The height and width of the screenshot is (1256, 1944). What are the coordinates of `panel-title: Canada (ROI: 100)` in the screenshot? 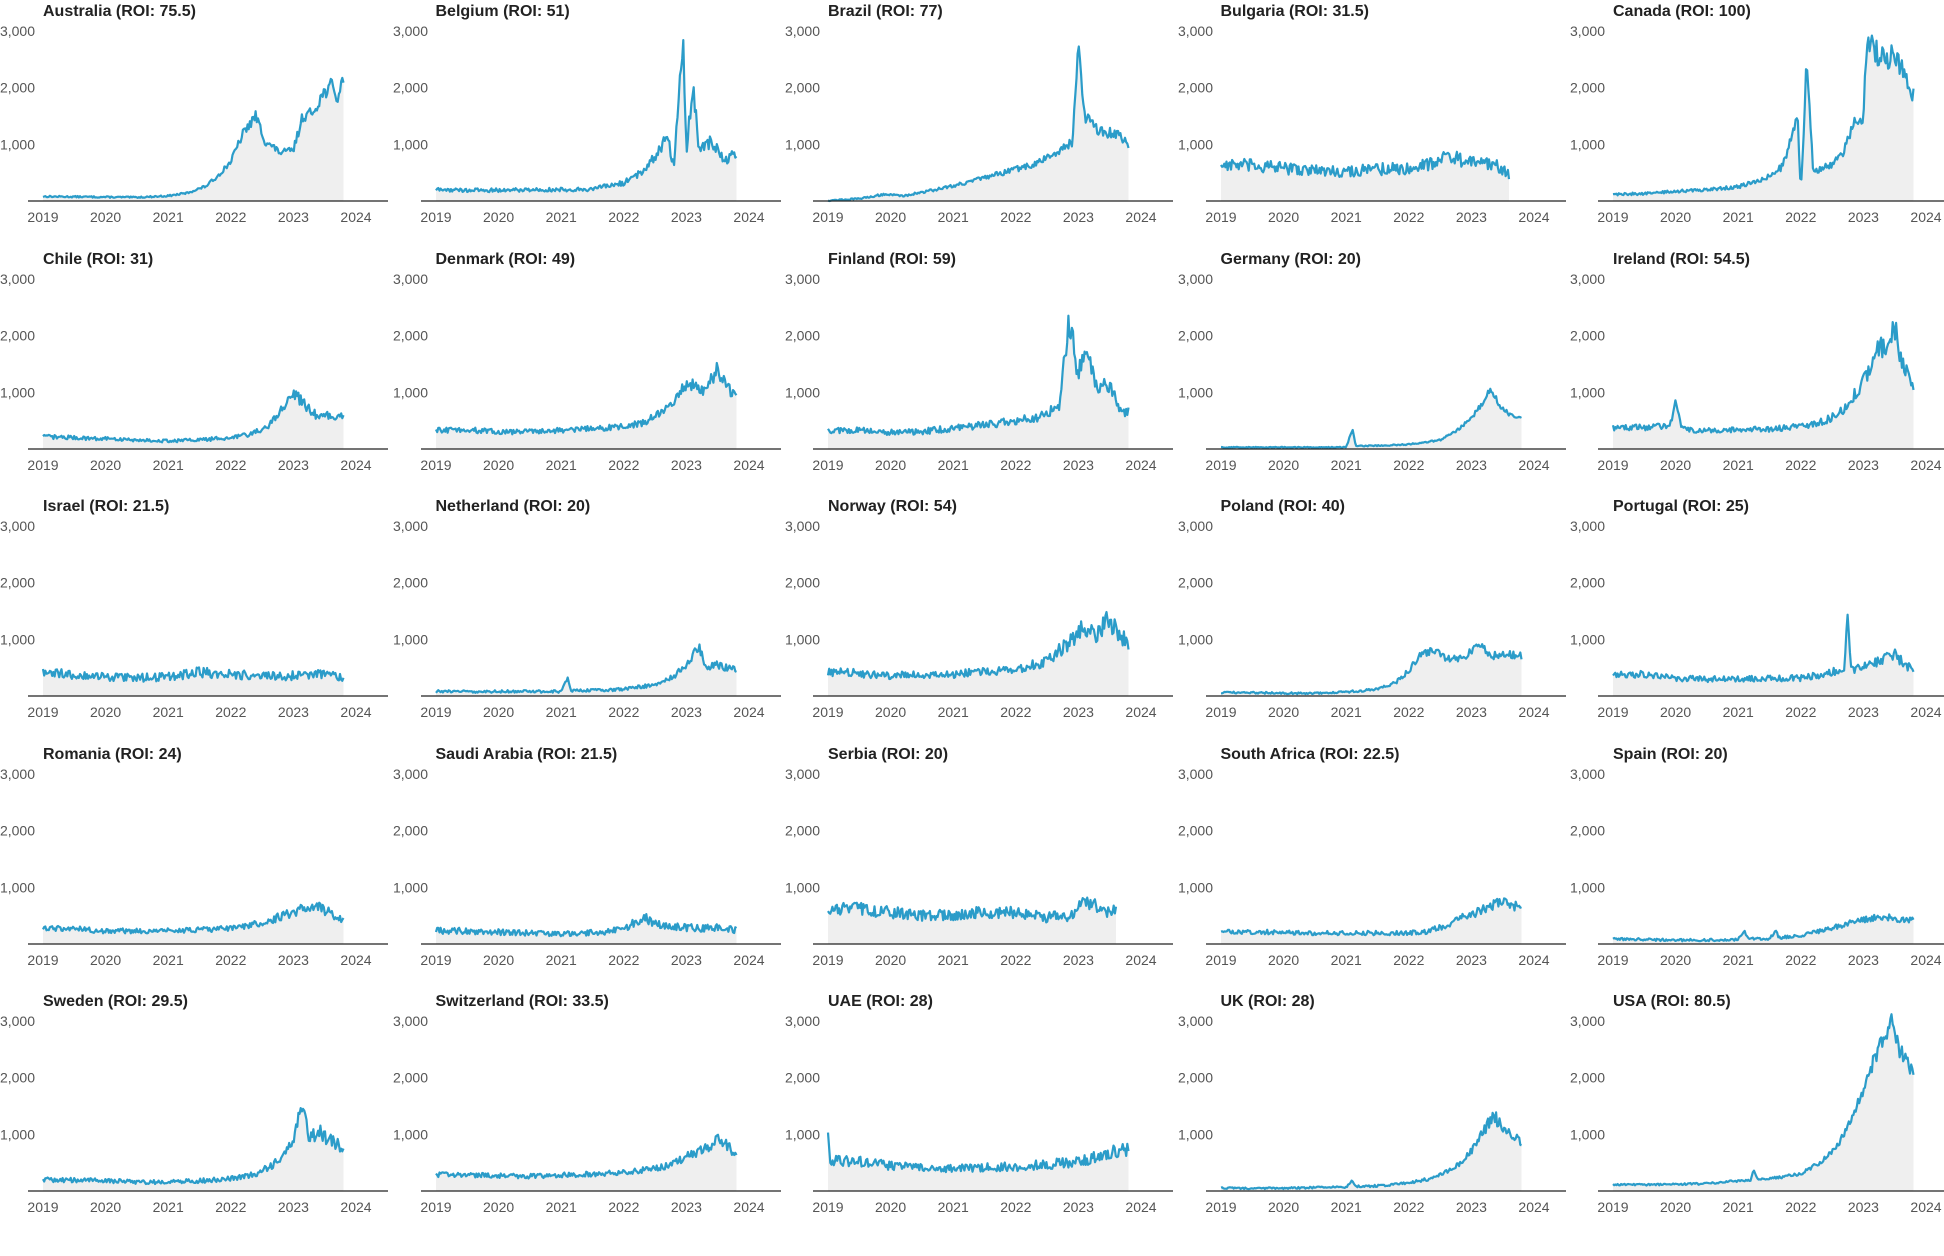 It's located at (1682, 11).